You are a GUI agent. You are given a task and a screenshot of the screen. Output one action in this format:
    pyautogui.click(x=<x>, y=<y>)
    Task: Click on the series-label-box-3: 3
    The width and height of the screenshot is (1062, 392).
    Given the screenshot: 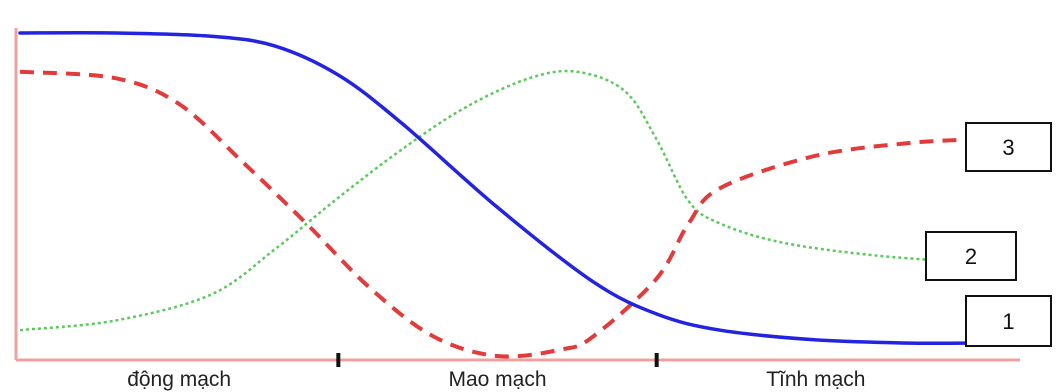 What is the action you would take?
    pyautogui.click(x=1008, y=147)
    